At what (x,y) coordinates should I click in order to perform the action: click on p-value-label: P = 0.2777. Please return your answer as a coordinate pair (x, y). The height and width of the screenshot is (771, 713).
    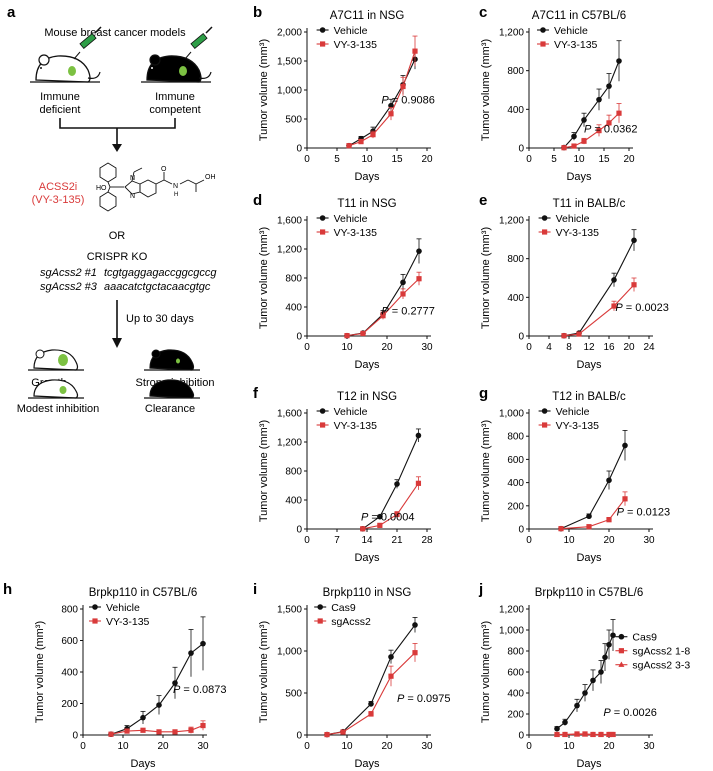
    Looking at the image, I should click on (408, 312).